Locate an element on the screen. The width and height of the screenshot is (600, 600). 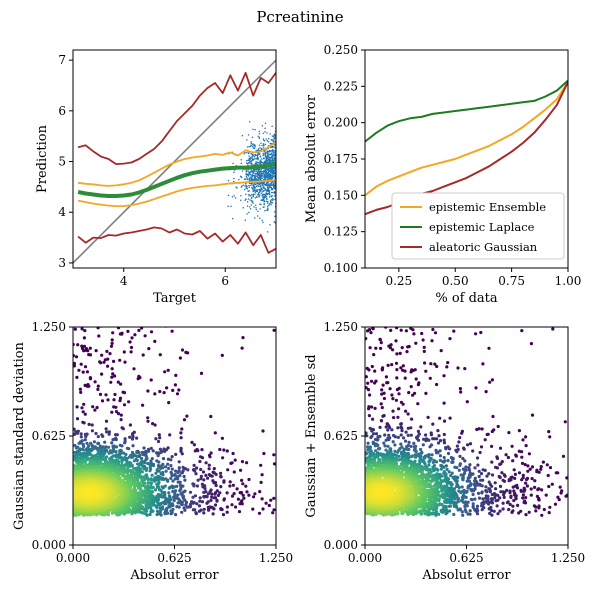
axes-frame is located at coordinates (174, 159).